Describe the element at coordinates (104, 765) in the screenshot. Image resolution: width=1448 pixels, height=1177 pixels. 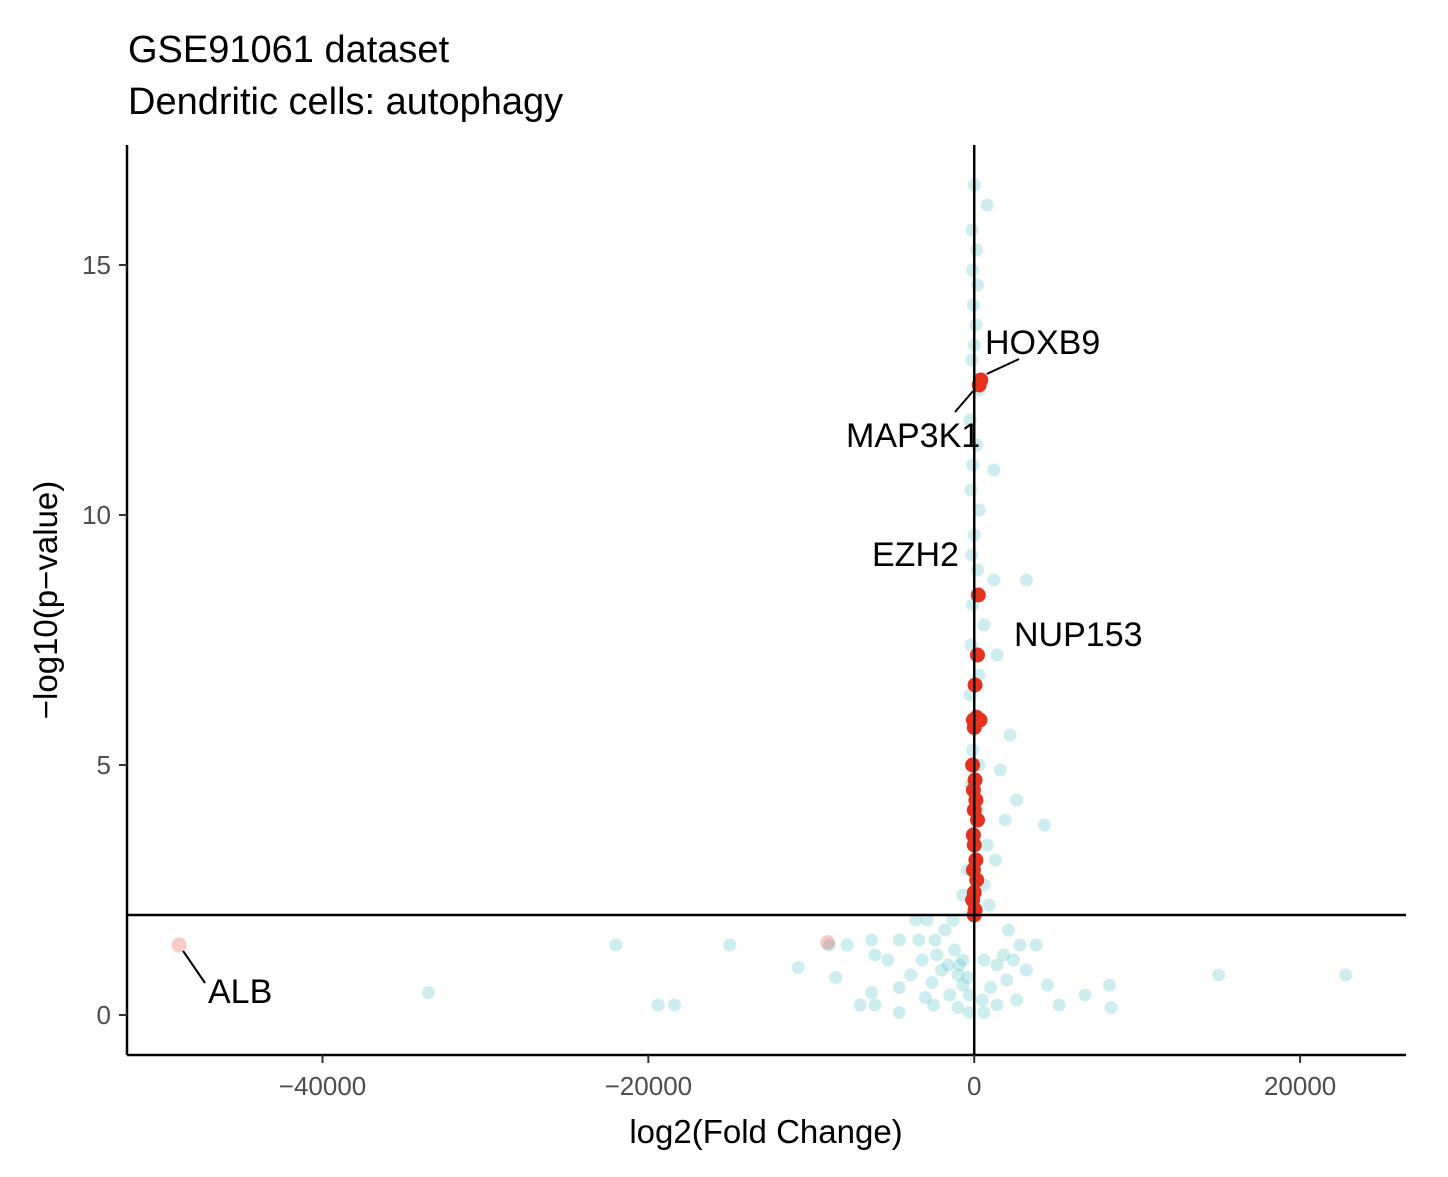
I see `y-tick-label: 5` at that location.